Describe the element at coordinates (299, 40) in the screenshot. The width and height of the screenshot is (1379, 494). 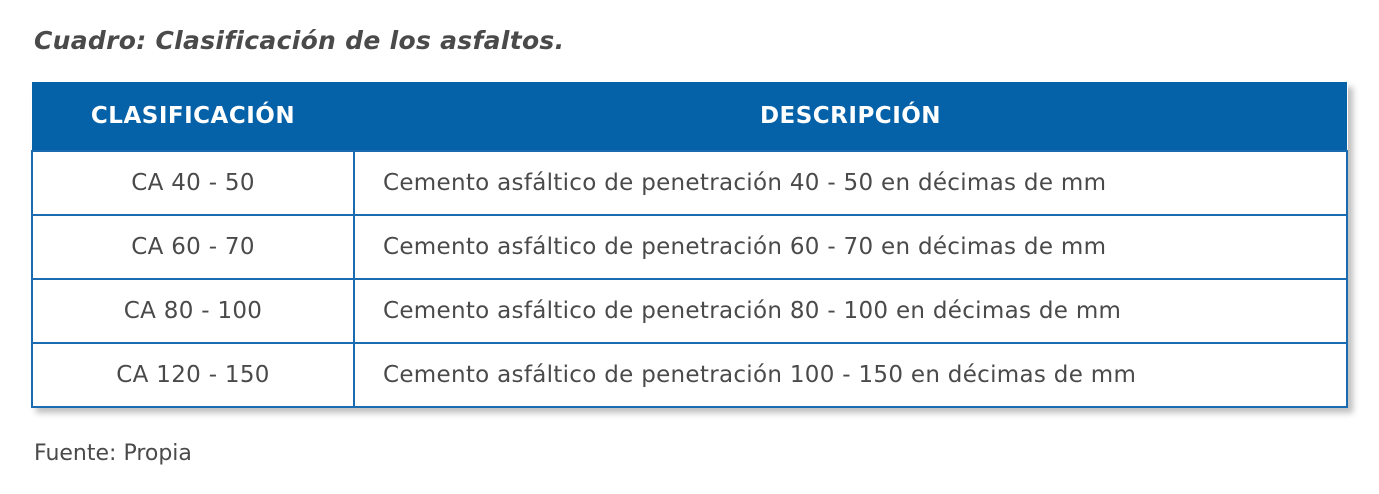
I see `table-caption: Cuadro: Clasificación de los asfaltos.` at that location.